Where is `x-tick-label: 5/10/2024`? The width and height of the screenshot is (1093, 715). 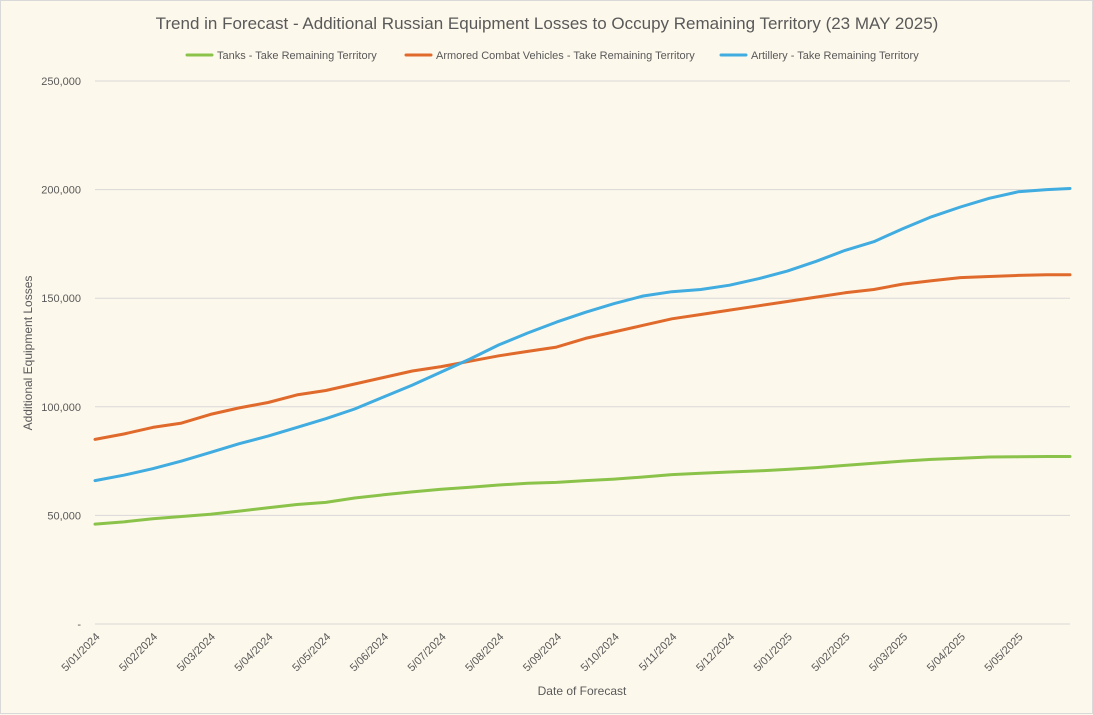 x-tick-label: 5/10/2024 is located at coordinates (600, 652).